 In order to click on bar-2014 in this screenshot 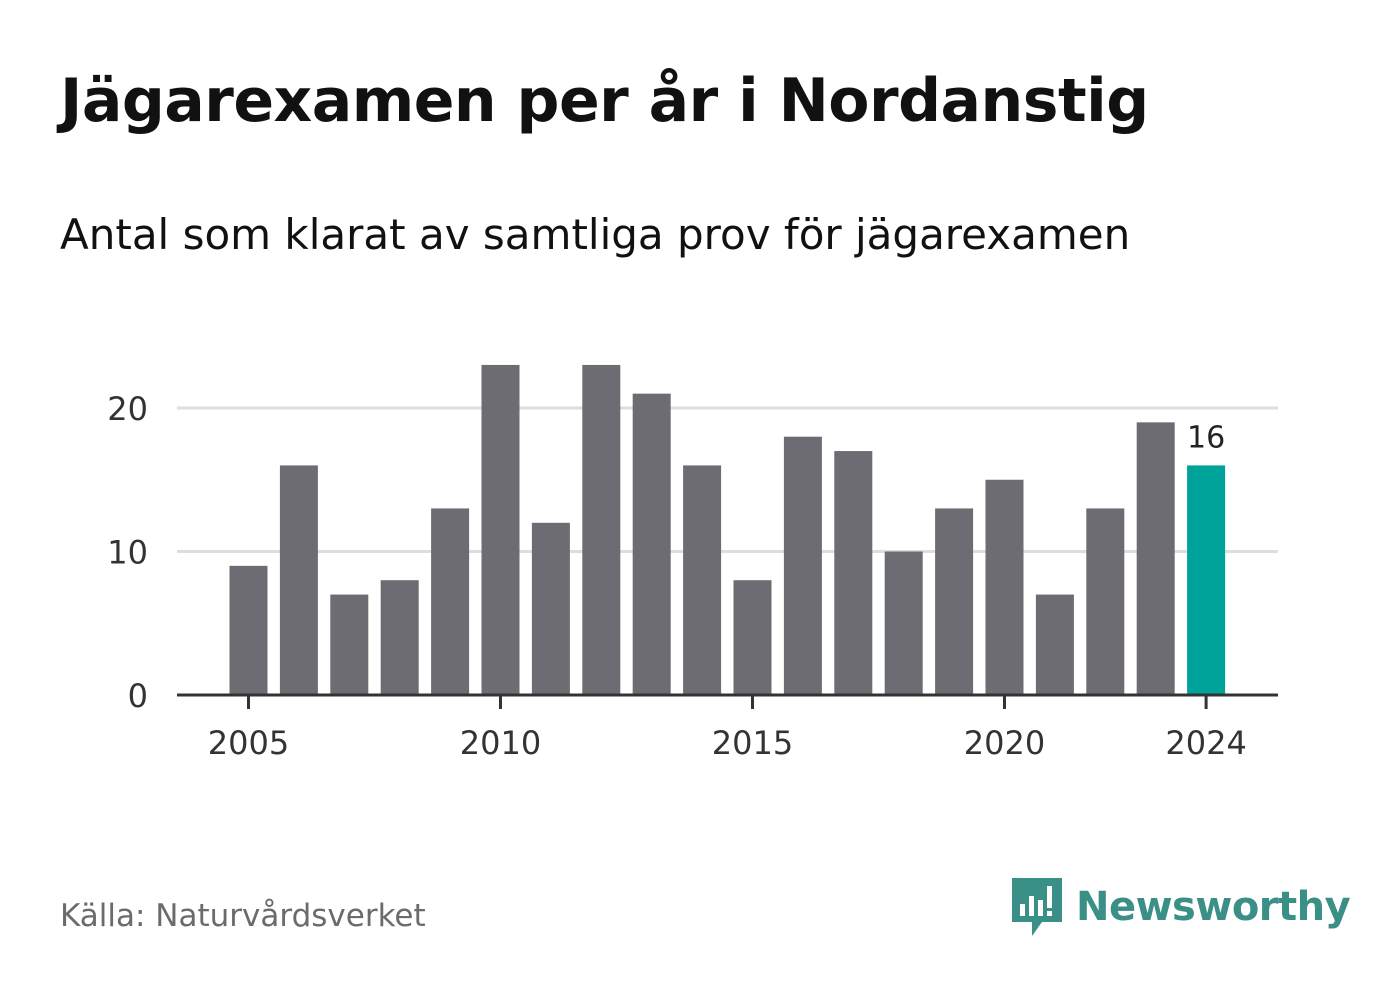, I will do `click(702, 580)`.